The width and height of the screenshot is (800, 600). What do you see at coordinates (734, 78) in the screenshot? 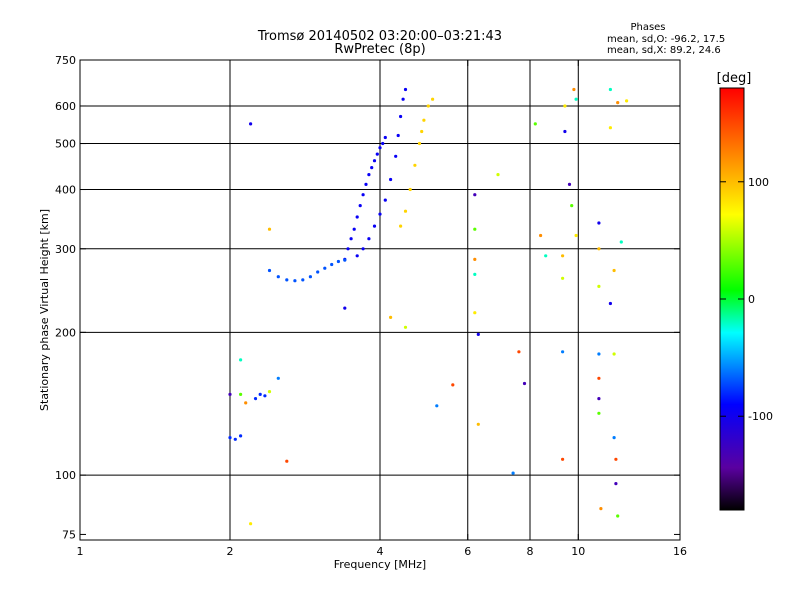
I see `colorbar-label: [deg]` at bounding box center [734, 78].